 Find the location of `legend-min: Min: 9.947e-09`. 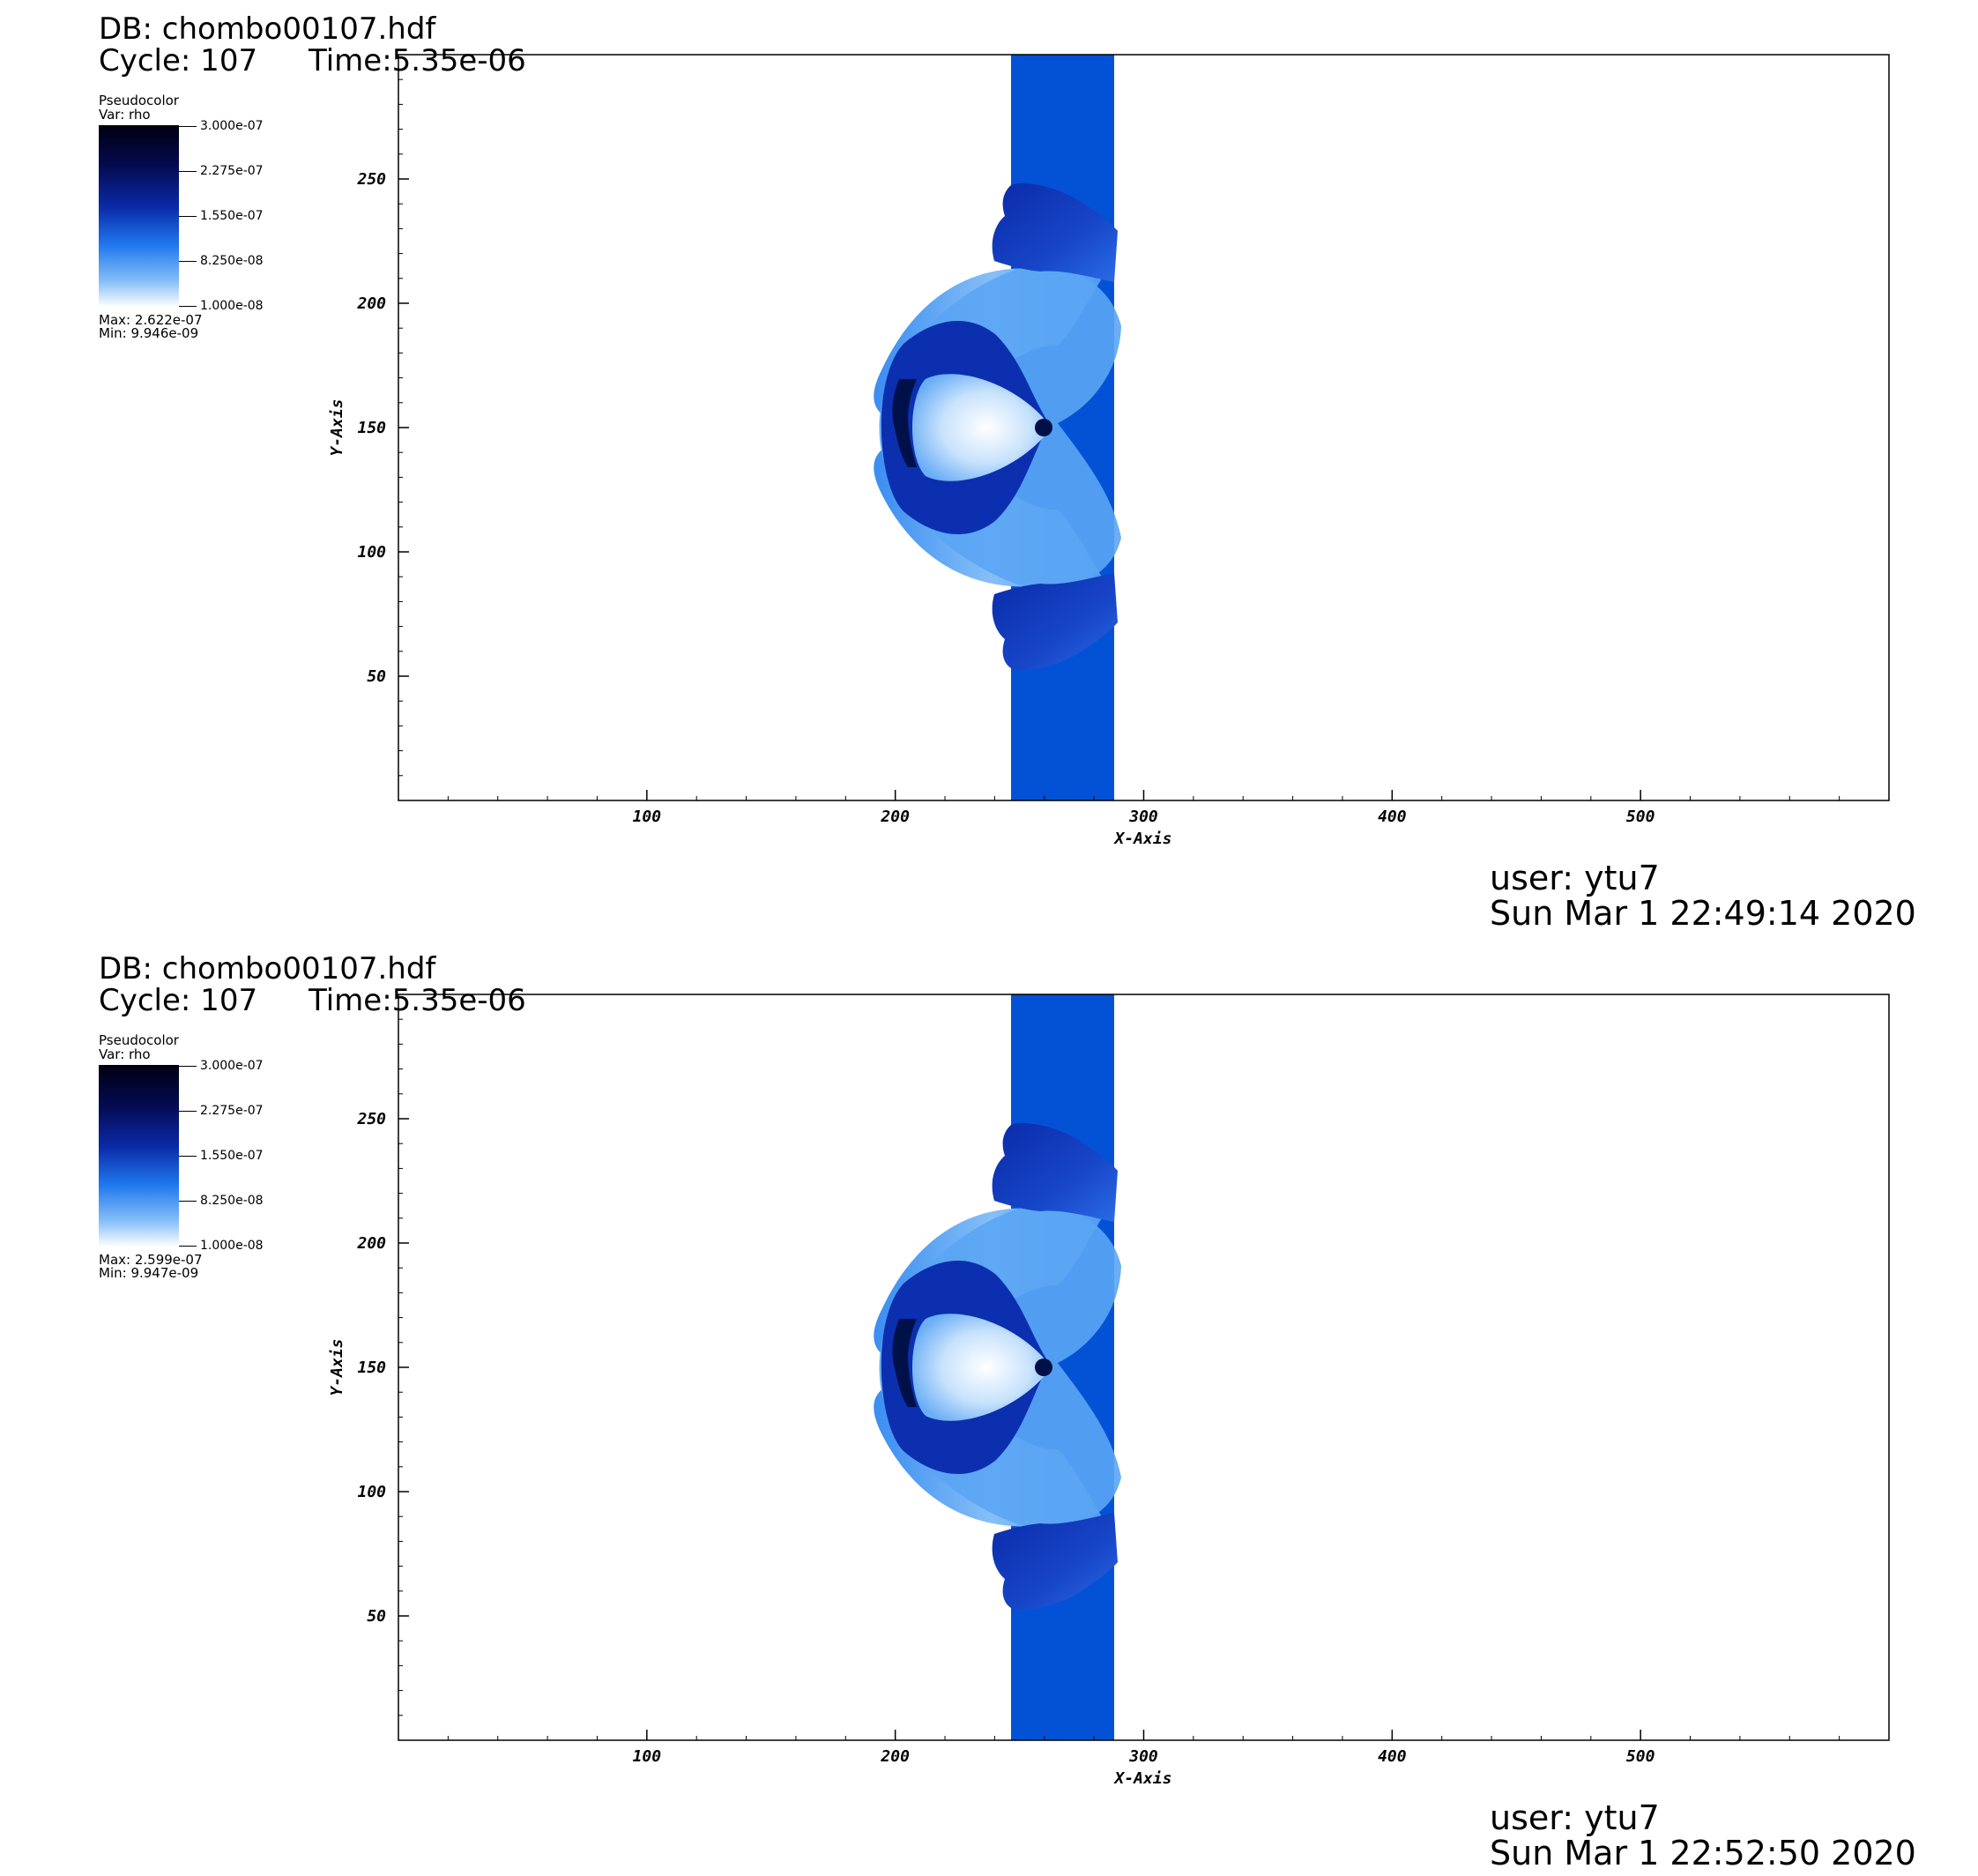

legend-min: Min: 9.947e-09 is located at coordinates (149, 1273).